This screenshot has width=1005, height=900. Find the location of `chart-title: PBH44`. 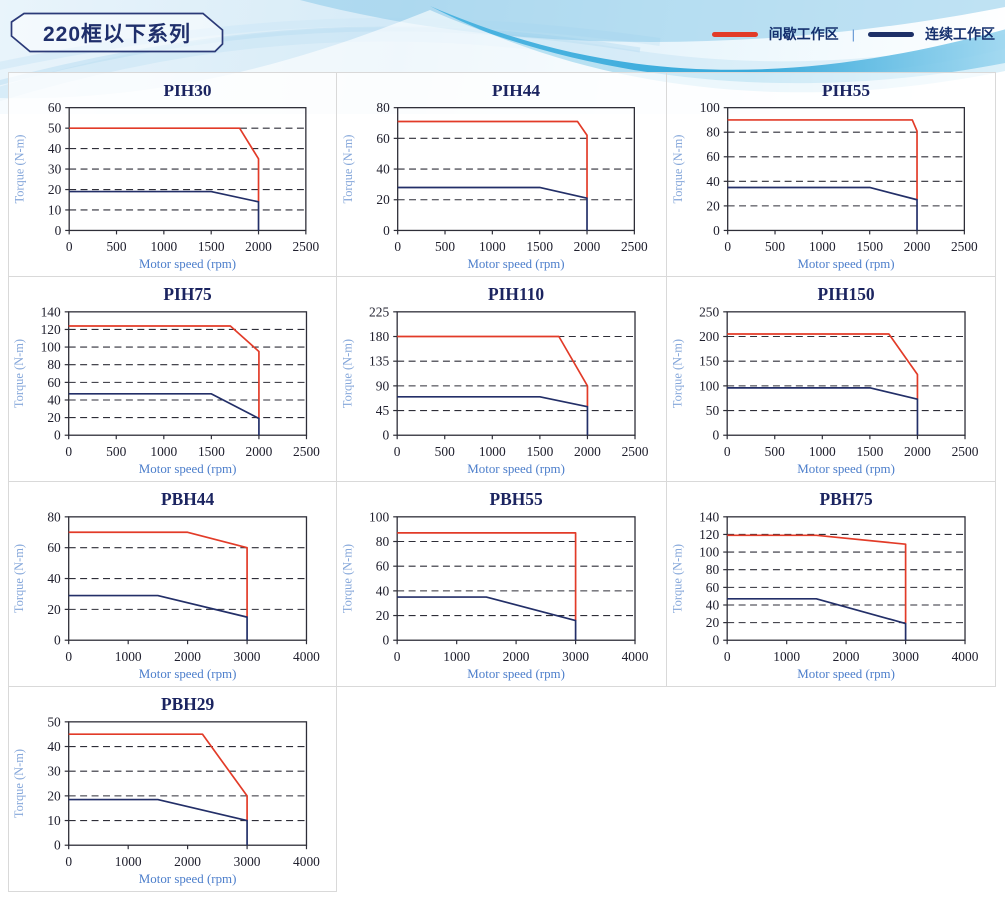

chart-title: PBH44 is located at coordinates (187, 499).